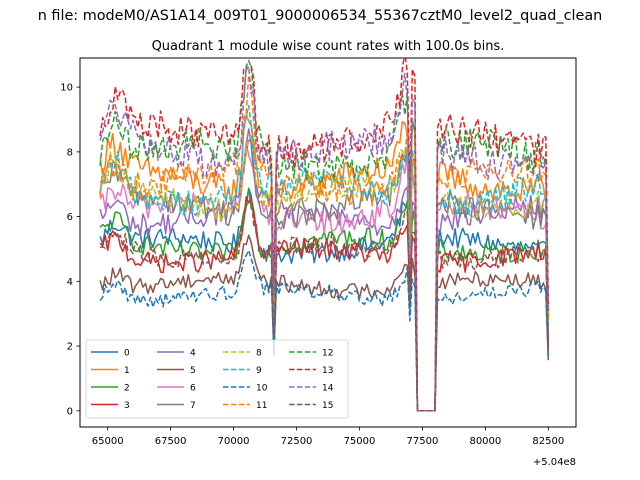 The height and width of the screenshot is (480, 640). Describe the element at coordinates (327, 354) in the screenshot. I see `legend-label-12: 12` at that location.